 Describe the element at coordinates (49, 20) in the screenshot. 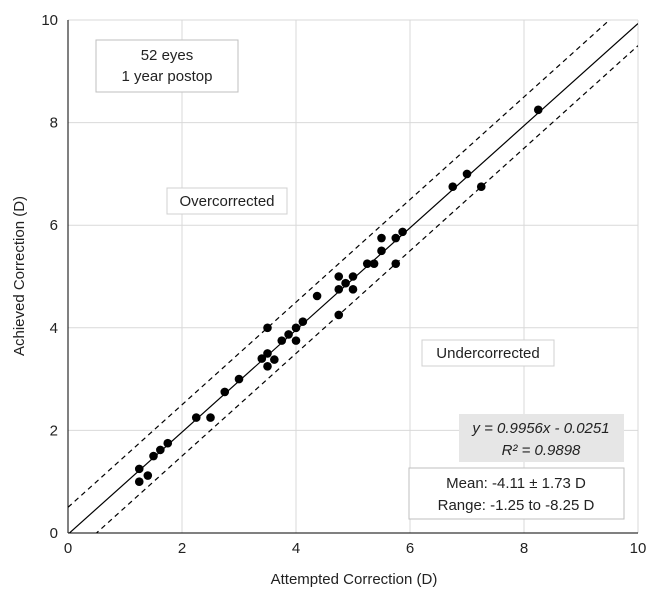

I see `y-tick-label: 10` at that location.